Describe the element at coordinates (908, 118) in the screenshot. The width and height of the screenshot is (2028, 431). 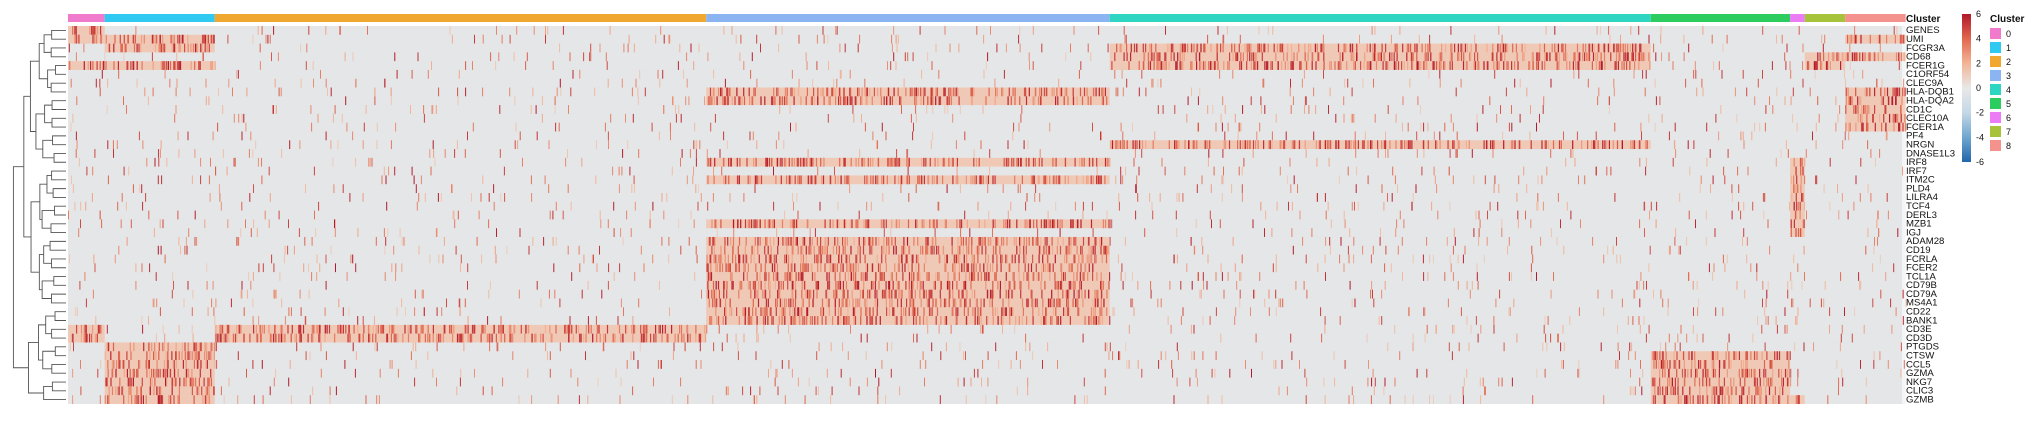
I see `cell-block-CLEC10A-c3` at that location.